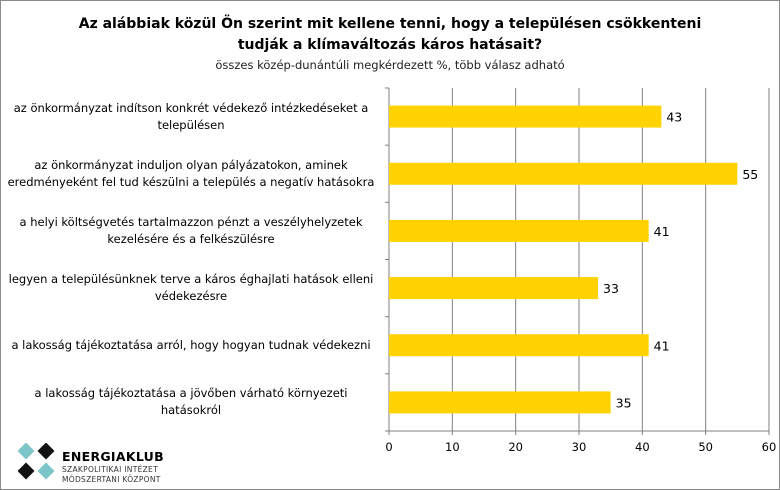  Describe the element at coordinates (388, 447) in the screenshot. I see `x-tick-label: 0` at that location.